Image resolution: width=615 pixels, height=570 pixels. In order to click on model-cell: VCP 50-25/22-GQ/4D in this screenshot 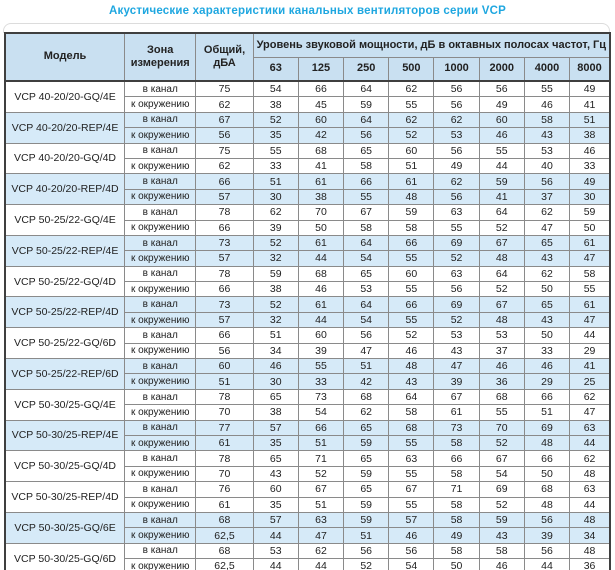, I will do `click(65, 281)`.